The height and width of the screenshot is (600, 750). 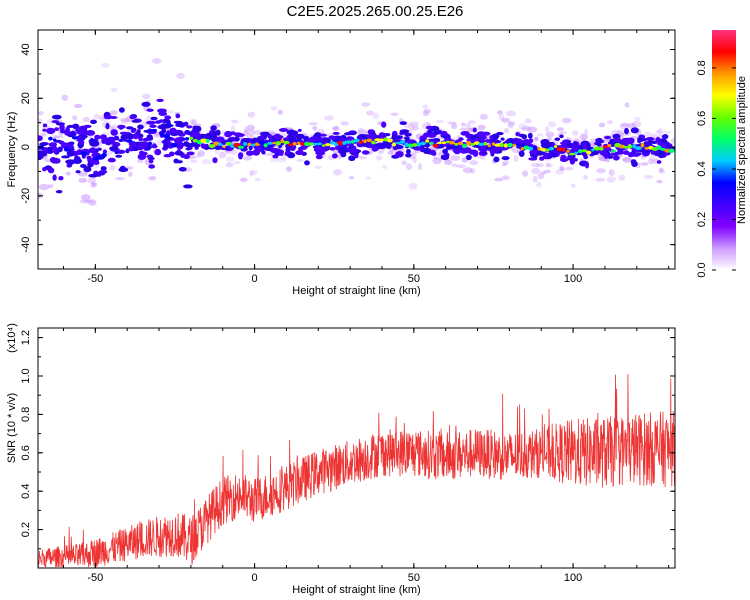 What do you see at coordinates (702, 168) in the screenshot?
I see `colorbar-tick-label: 0.4` at bounding box center [702, 168].